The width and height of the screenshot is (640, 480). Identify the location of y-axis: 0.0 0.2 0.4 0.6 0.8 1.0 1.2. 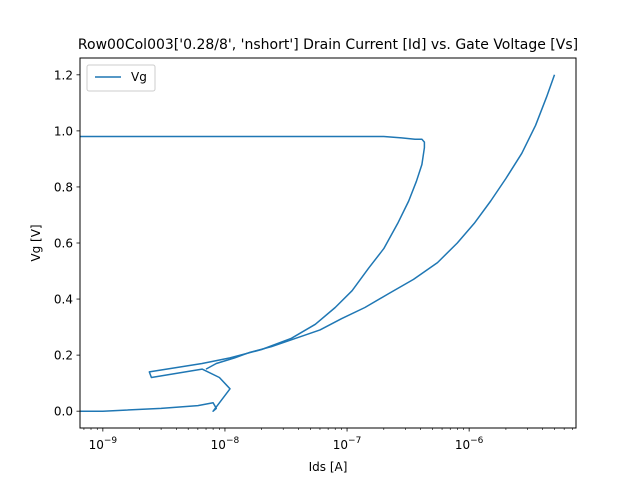
(67, 243).